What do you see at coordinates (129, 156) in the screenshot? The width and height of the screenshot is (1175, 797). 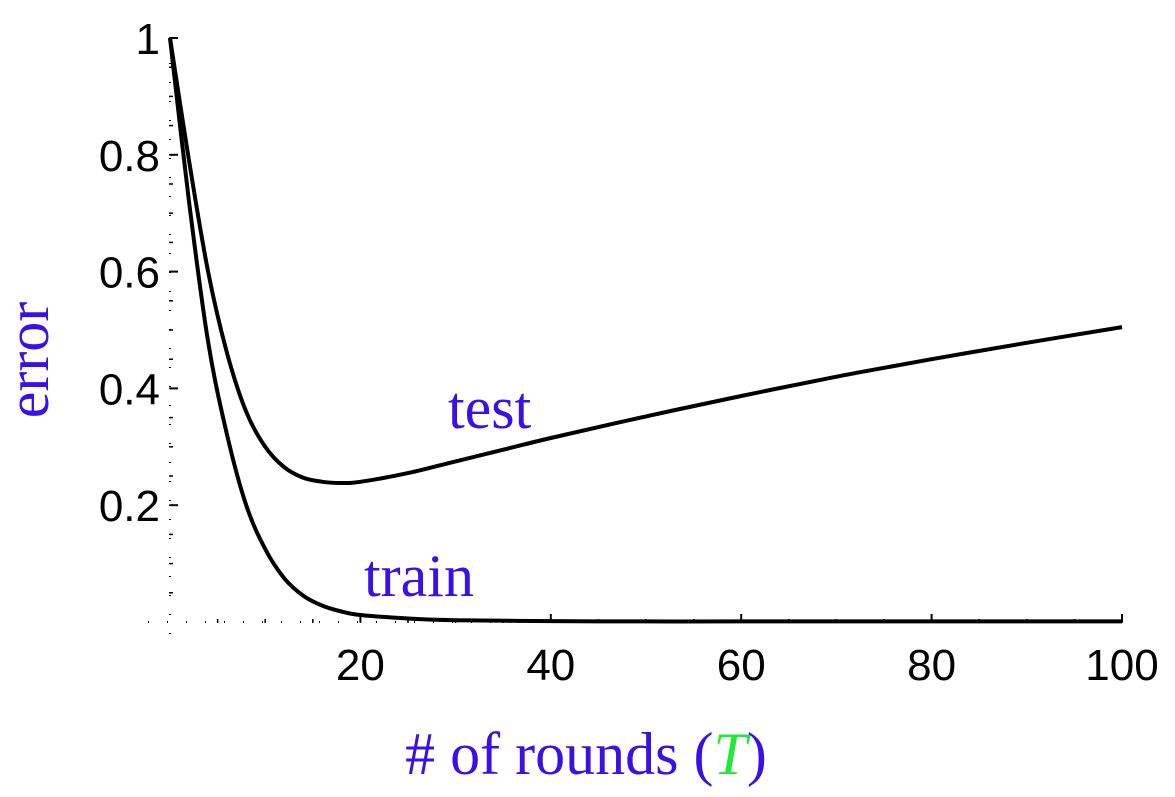 I see `y-tick-label: 0.8` at bounding box center [129, 156].